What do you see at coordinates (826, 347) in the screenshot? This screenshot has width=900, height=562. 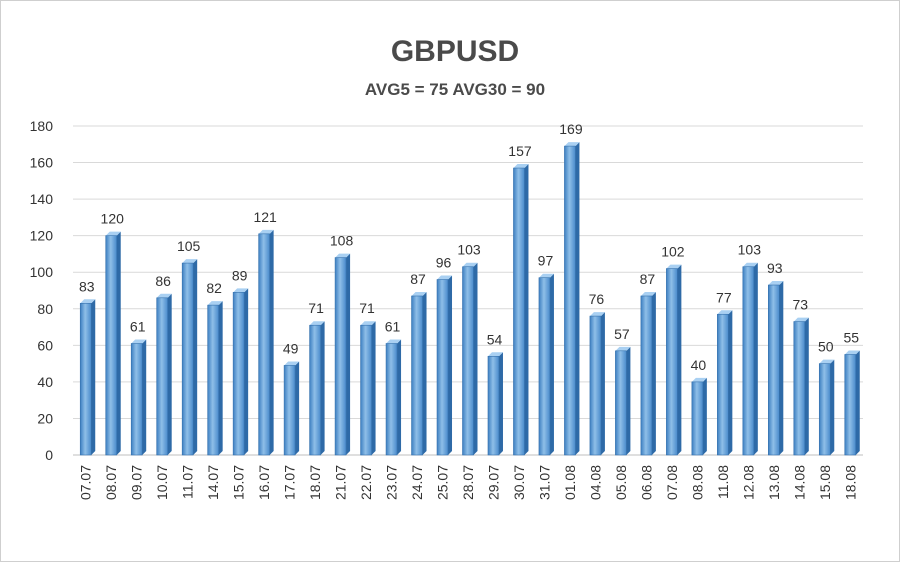 I see `data-label: 50` at bounding box center [826, 347].